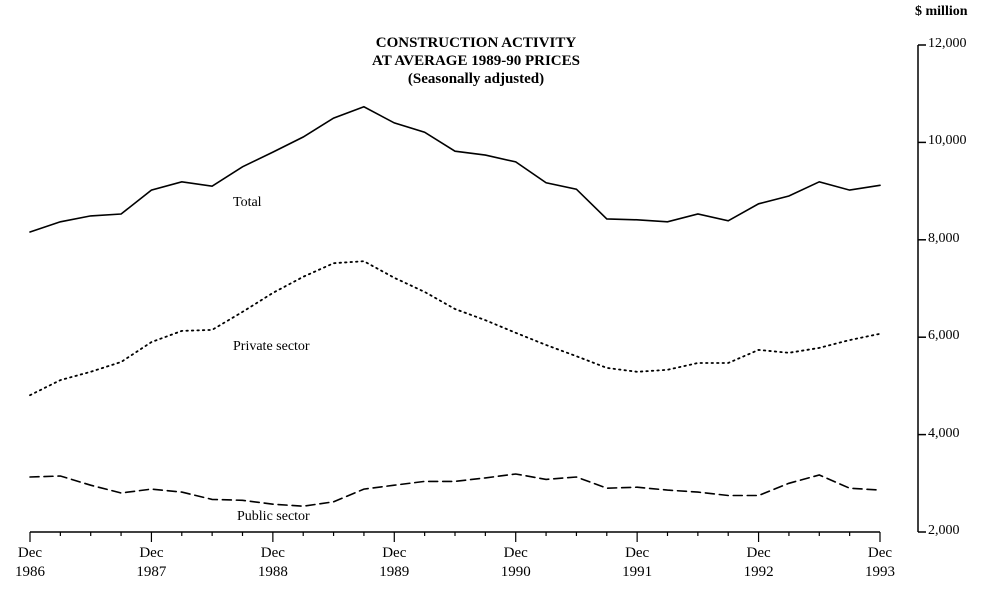 The width and height of the screenshot is (999, 596). What do you see at coordinates (944, 433) in the screenshot?
I see `y-tick-label: 4,000` at bounding box center [944, 433].